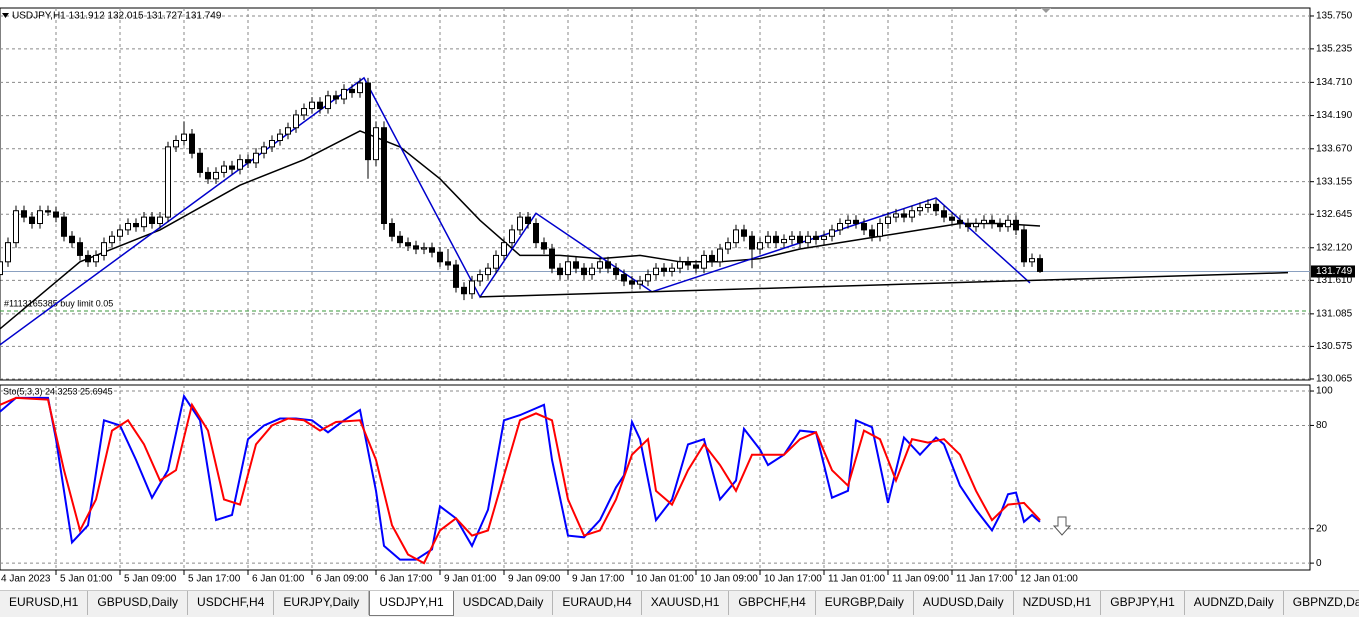 This screenshot has height=617, width=1359. Describe the element at coordinates (231, 603) in the screenshot. I see `chart-tab: USDCHF,H4` at that location.